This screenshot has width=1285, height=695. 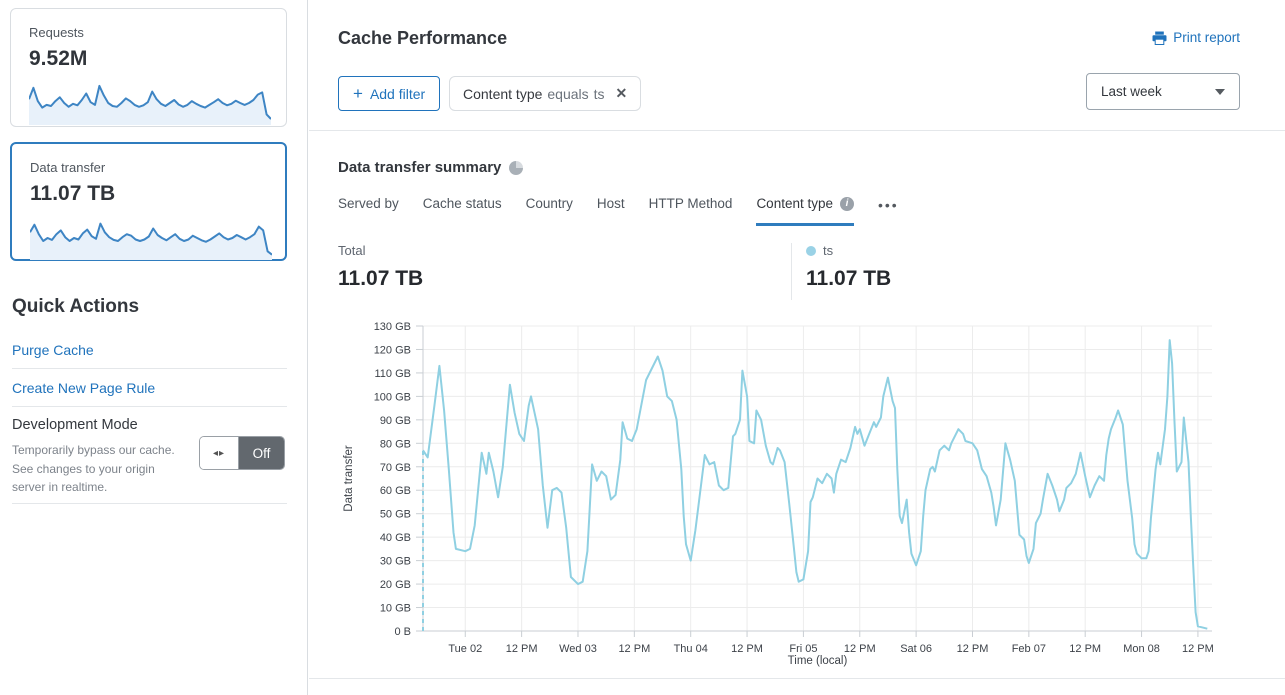 I want to click on tab-country: Country, so click(x=549, y=203).